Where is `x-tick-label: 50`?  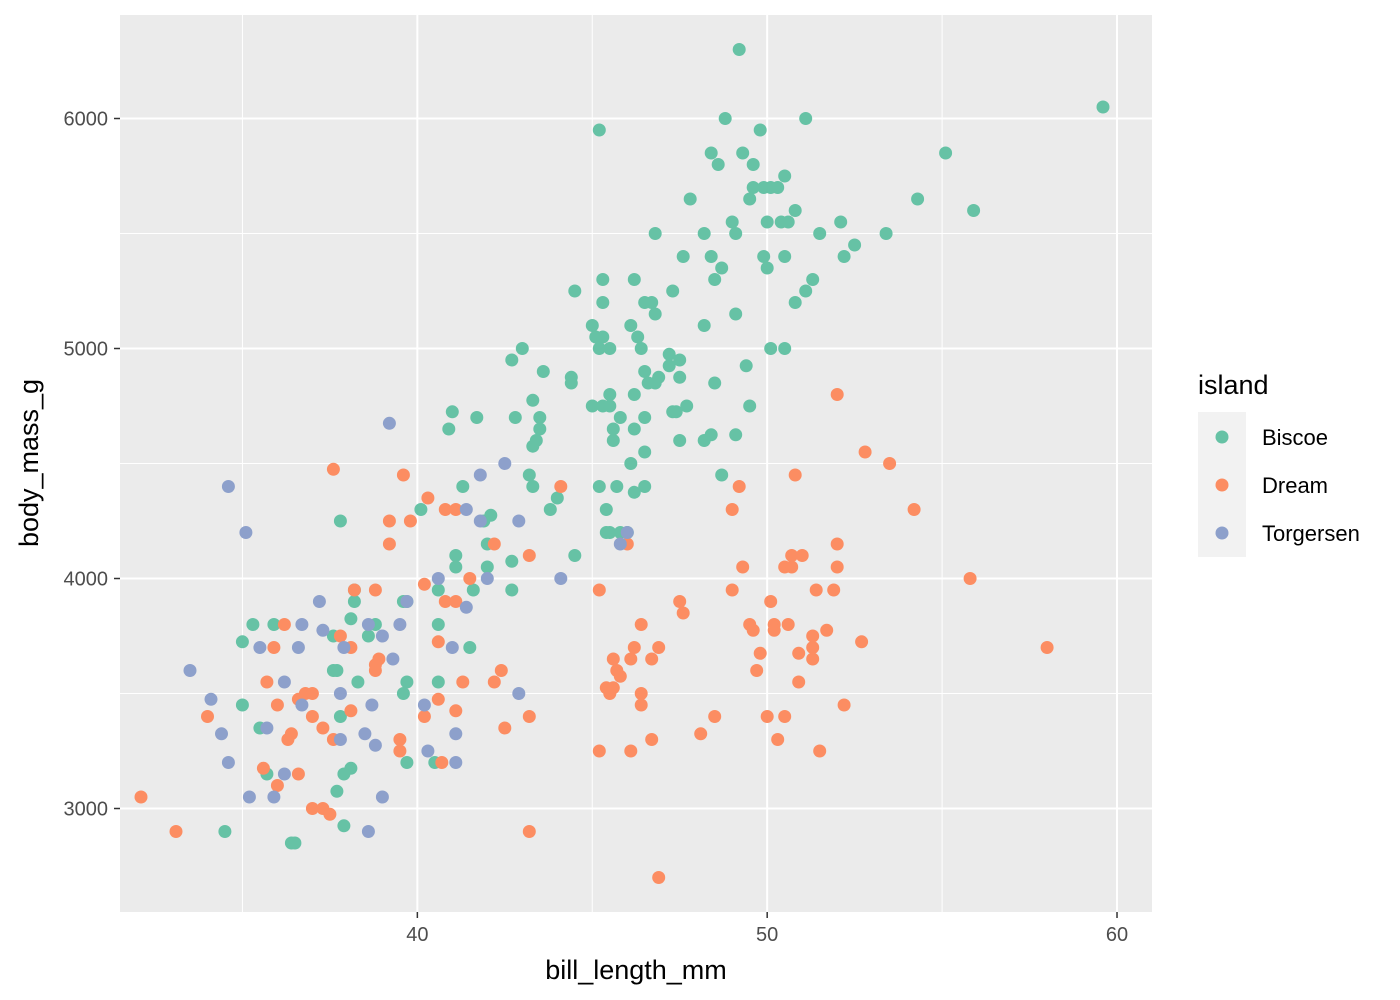 x-tick-label: 50 is located at coordinates (767, 935).